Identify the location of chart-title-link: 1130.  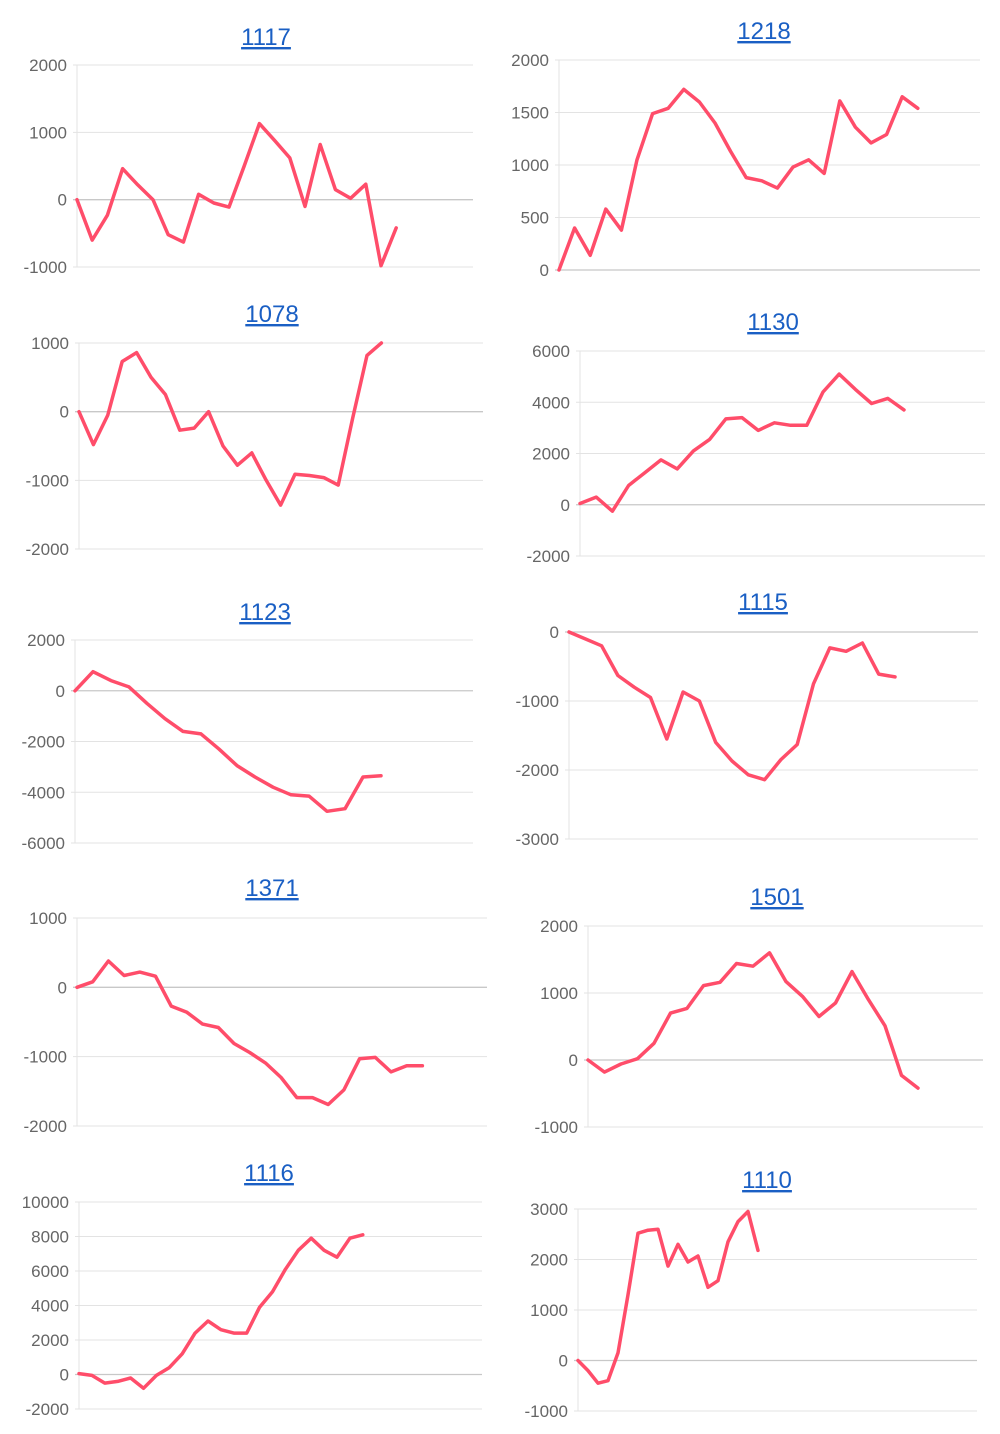
(773, 322).